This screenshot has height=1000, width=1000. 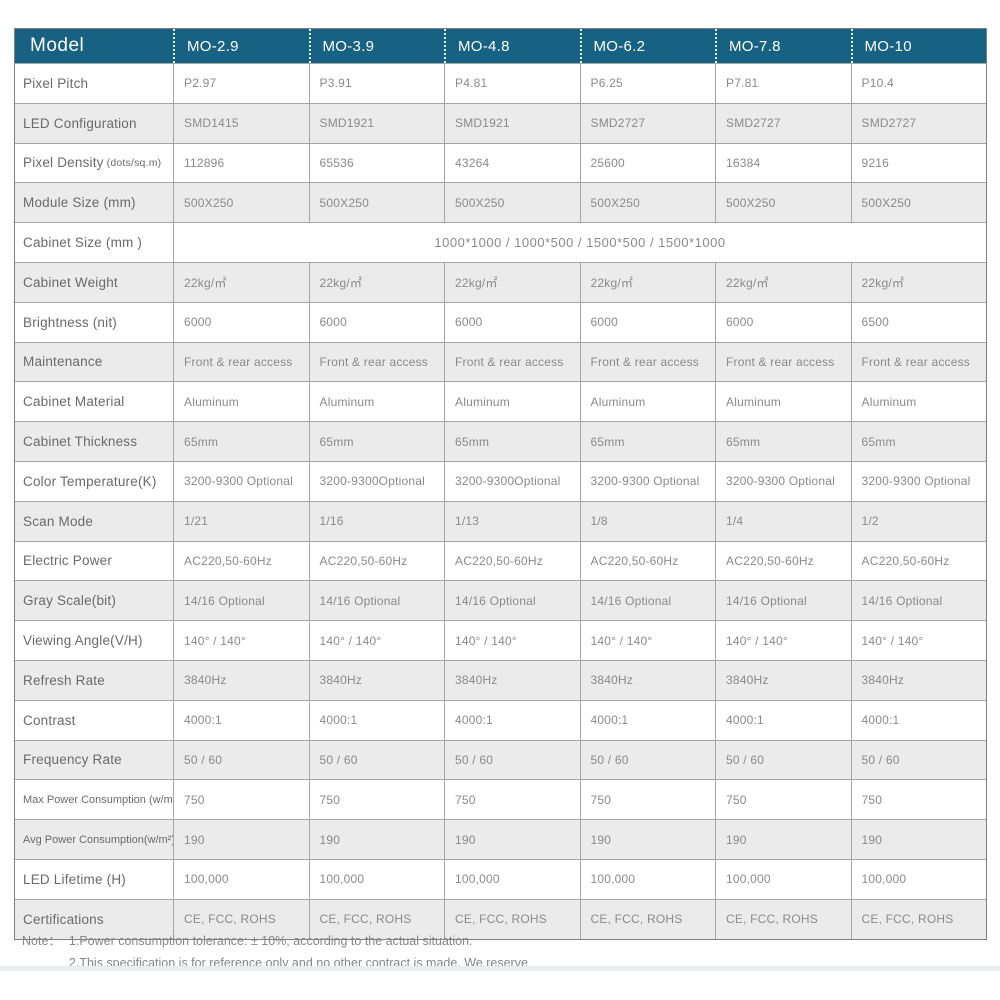 I want to click on value-cell: 43264, so click(x=512, y=163).